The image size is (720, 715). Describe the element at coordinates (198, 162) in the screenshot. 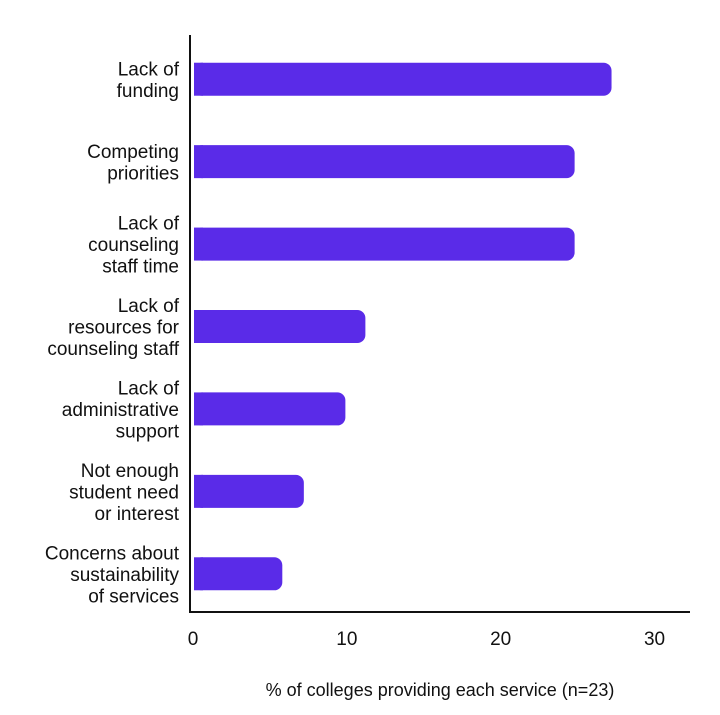

I see `bar-1-base` at that location.